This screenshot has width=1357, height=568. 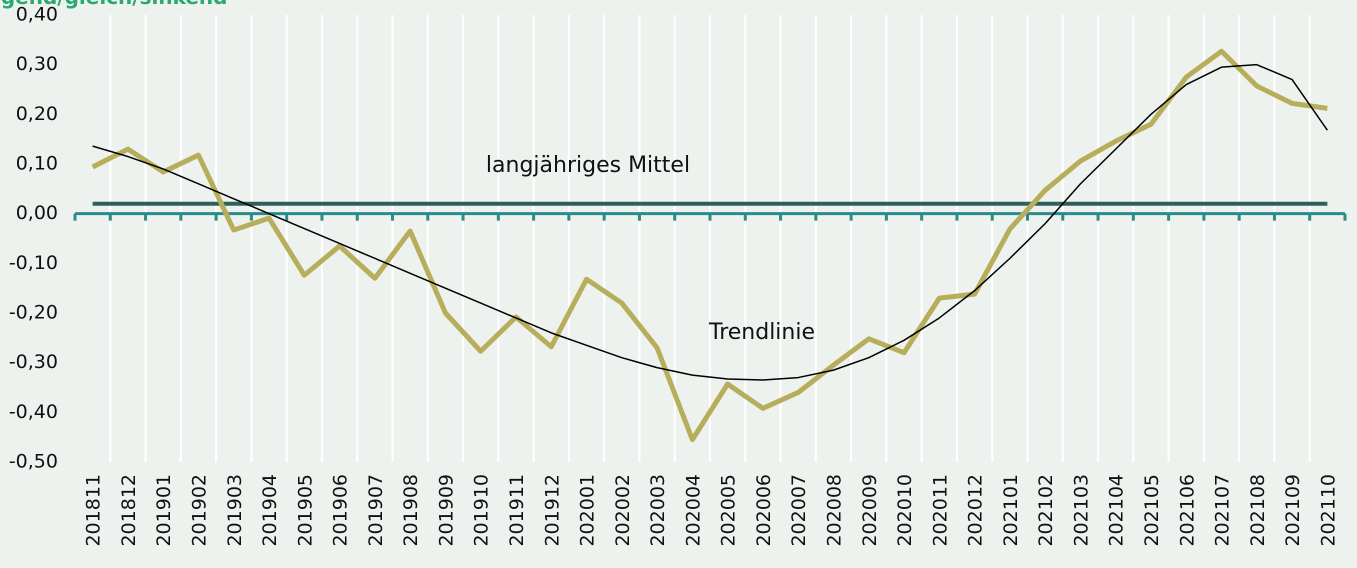 I want to click on x-tick-label: 202010, so click(x=905, y=510).